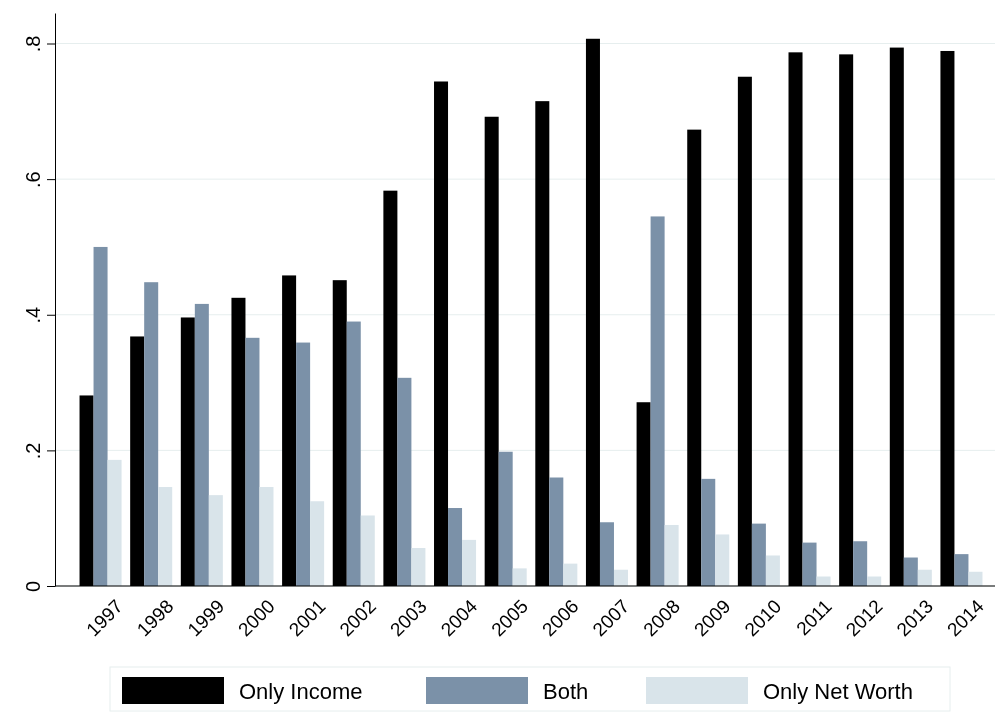 Image resolution: width=1002 pixels, height=713 pixels. What do you see at coordinates (566, 691) in the screenshot?
I see `legend-label: Both` at bounding box center [566, 691].